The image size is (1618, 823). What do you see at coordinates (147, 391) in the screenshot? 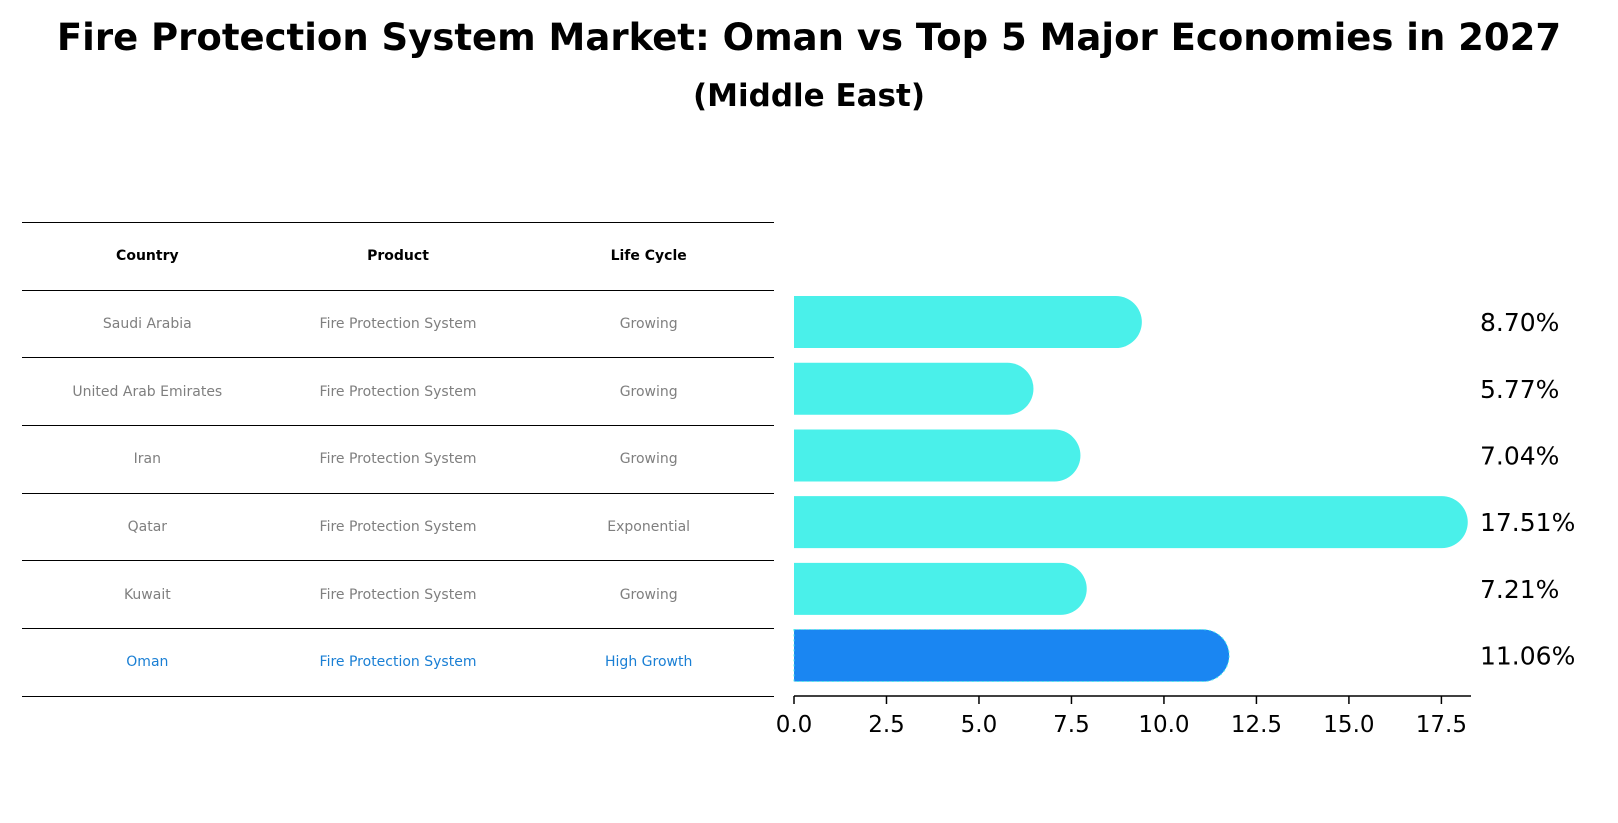
I see `cell-country: United Arab Emirates` at bounding box center [147, 391].